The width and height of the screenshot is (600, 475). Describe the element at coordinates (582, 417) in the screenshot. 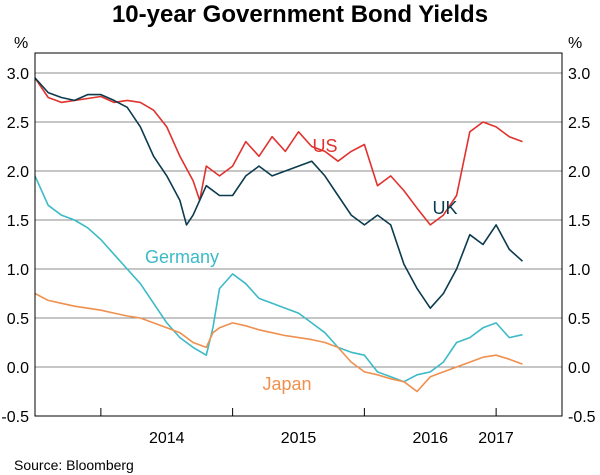

I see `y-tick-label-right: -0.5` at that location.